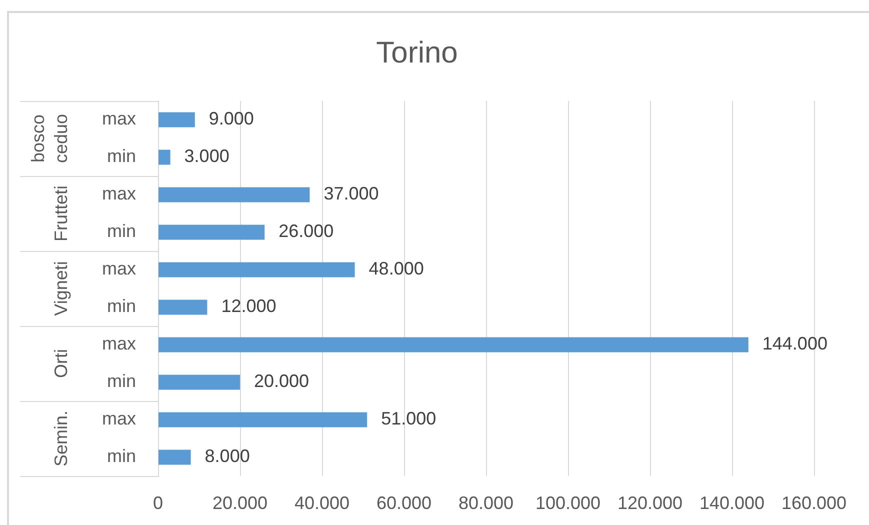  What do you see at coordinates (227, 456) in the screenshot?
I see `data-label: 8.000` at bounding box center [227, 456].